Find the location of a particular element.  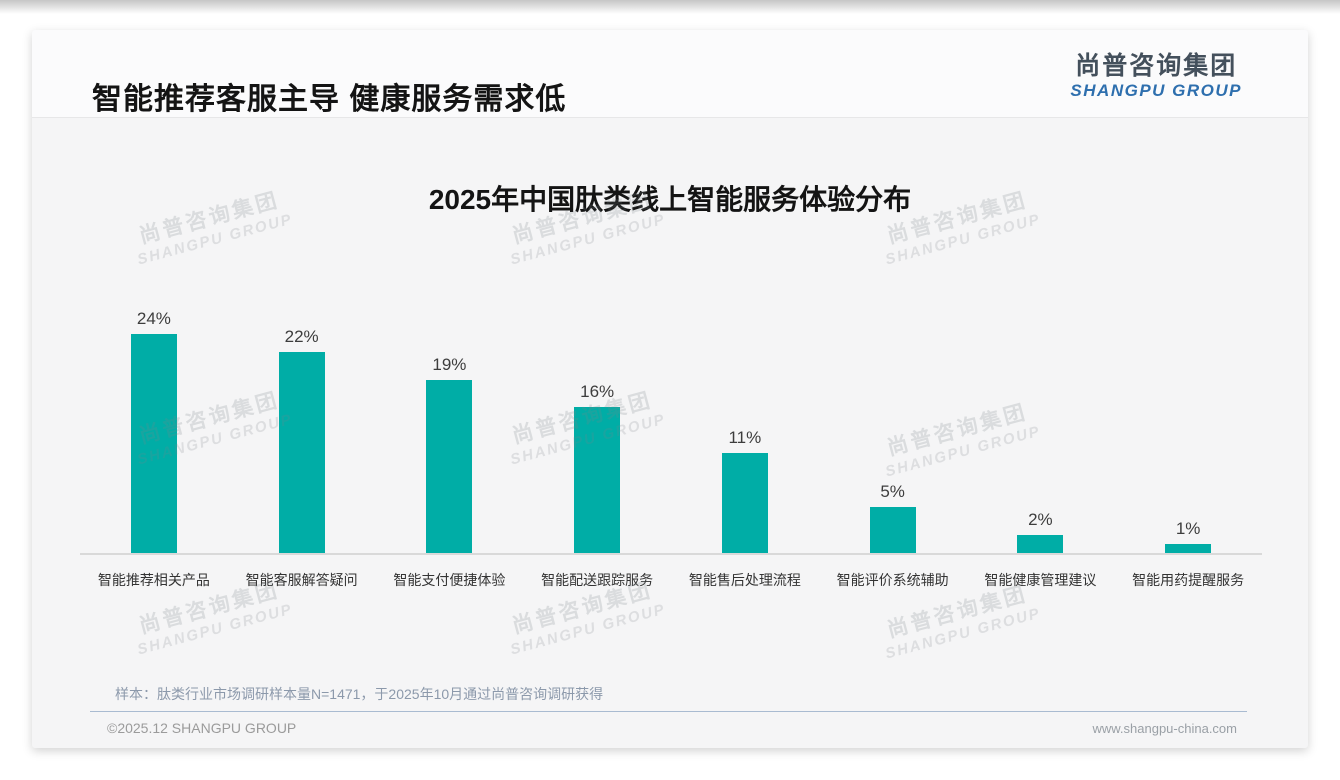

bar-column: 5% is located at coordinates (893, 380).